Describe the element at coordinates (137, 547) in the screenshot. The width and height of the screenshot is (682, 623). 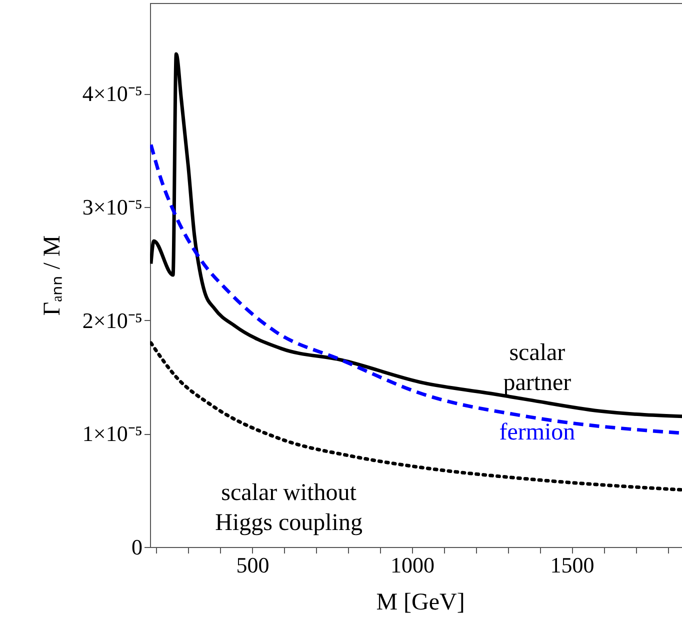
I see `y-tick-label: 0` at that location.